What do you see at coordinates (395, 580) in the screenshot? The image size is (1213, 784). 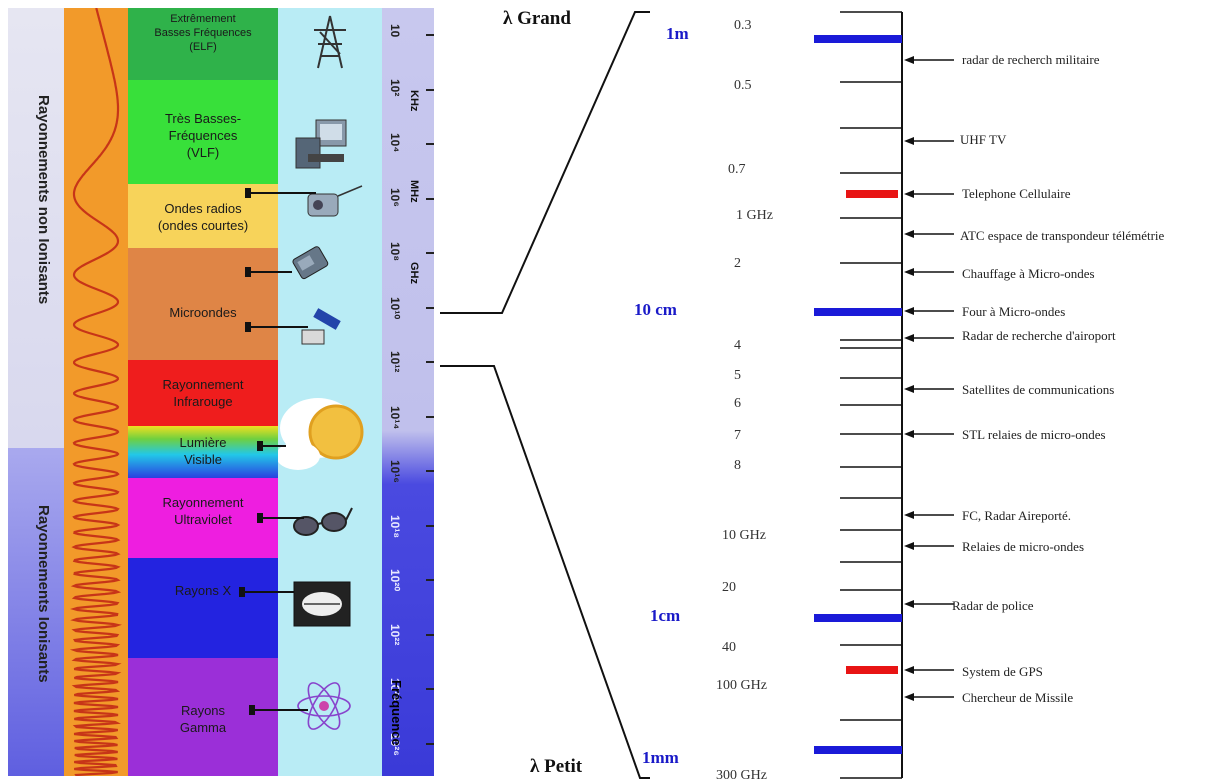 I see `frequency-tick-label: 10²⁰` at bounding box center [395, 580].